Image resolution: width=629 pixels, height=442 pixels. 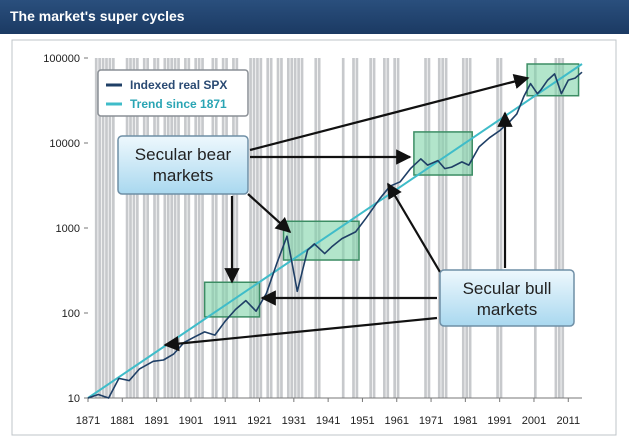 What do you see at coordinates (568, 421) in the screenshot?
I see `x-tick-label: 2011` at bounding box center [568, 421].